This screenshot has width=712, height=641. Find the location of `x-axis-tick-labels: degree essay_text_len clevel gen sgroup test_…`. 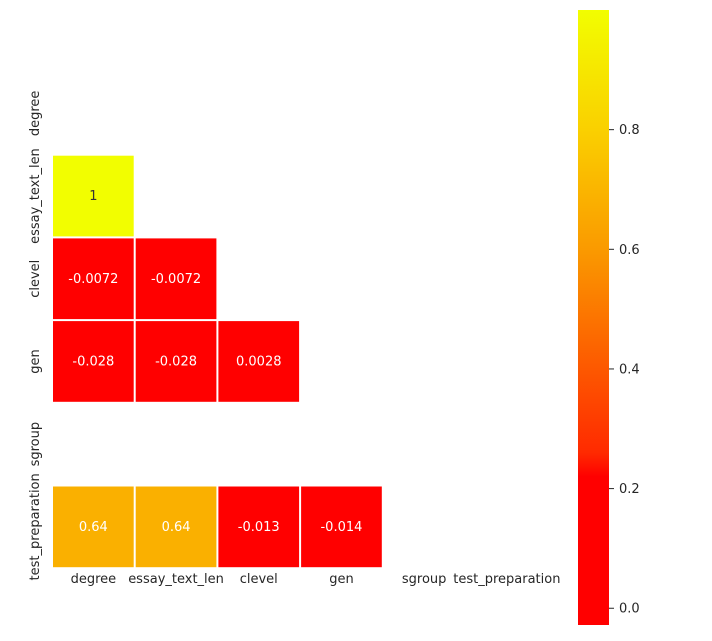

x-axis-tick-labels: degree essay_text_len clevel gen sgroup test_… is located at coordinates (316, 579).